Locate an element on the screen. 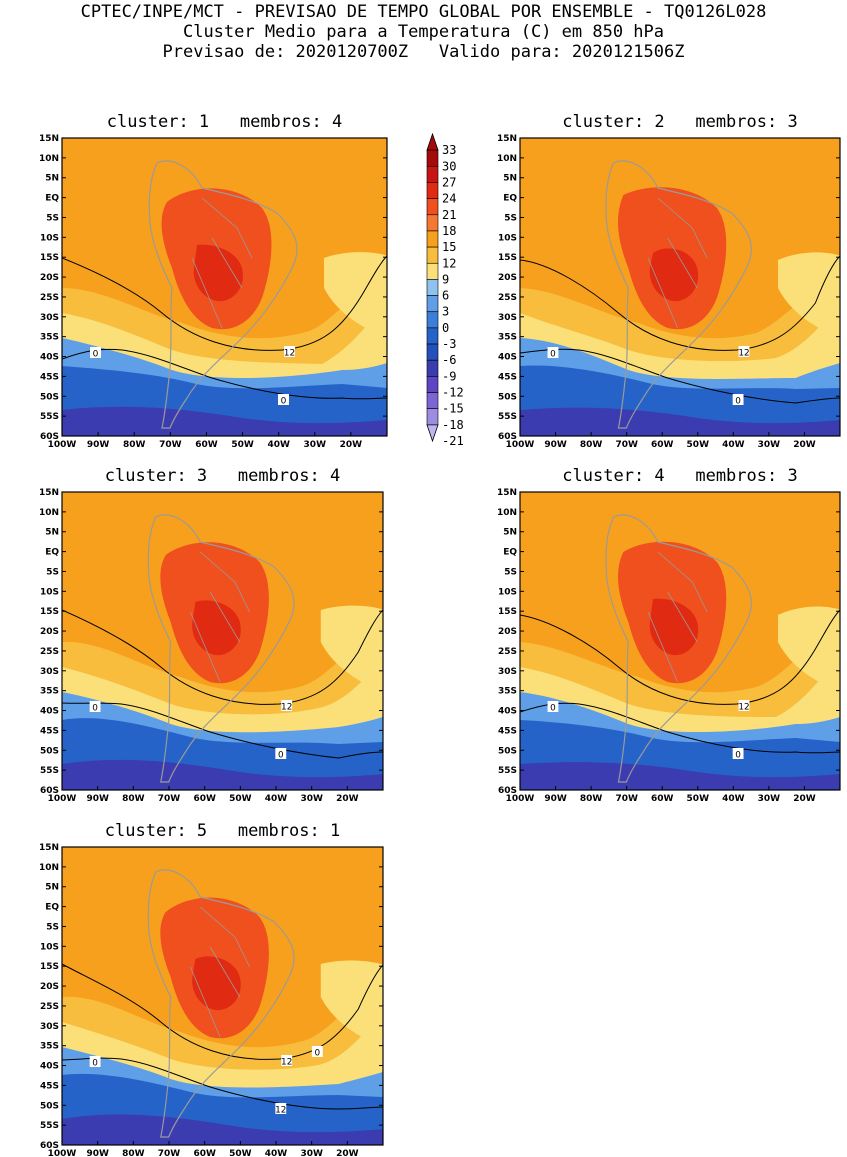 This screenshot has width=847, height=1157. colorbar-label: 18 is located at coordinates (449, 231).